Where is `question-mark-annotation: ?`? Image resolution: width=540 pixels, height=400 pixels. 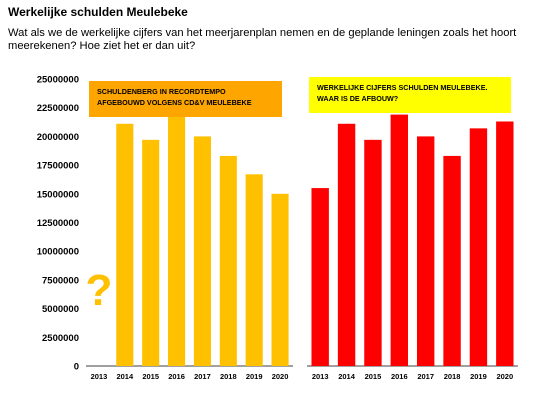 question-mark-annotation: ? is located at coordinates (98, 290).